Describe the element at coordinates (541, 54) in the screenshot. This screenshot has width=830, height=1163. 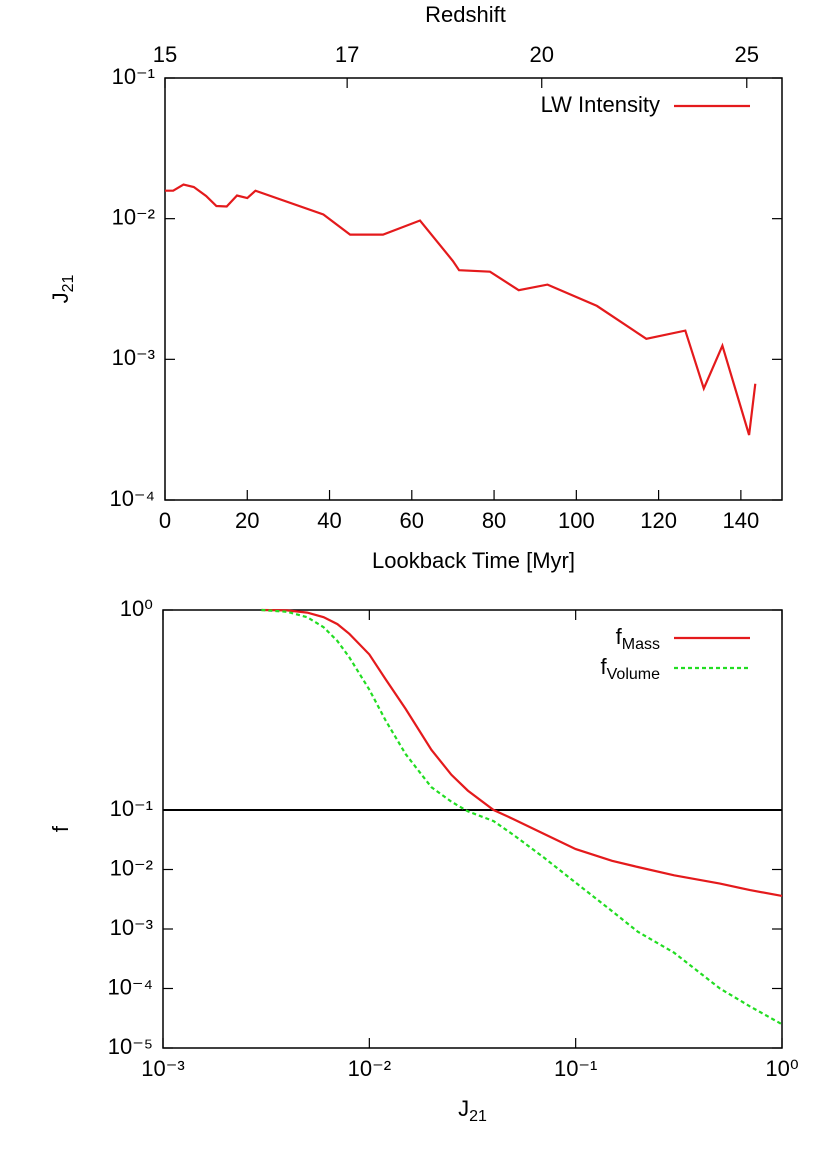
I see `x2-tick-label: 20` at that location.